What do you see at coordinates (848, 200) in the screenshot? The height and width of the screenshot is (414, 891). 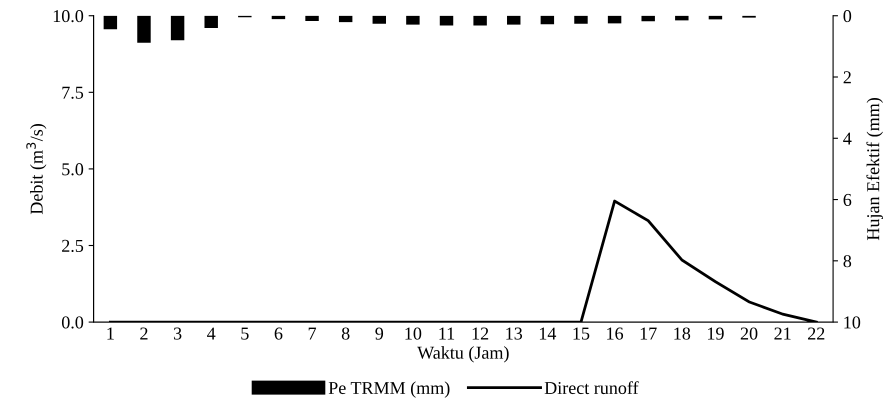 I see `y2-tick-label: 6` at bounding box center [848, 200].